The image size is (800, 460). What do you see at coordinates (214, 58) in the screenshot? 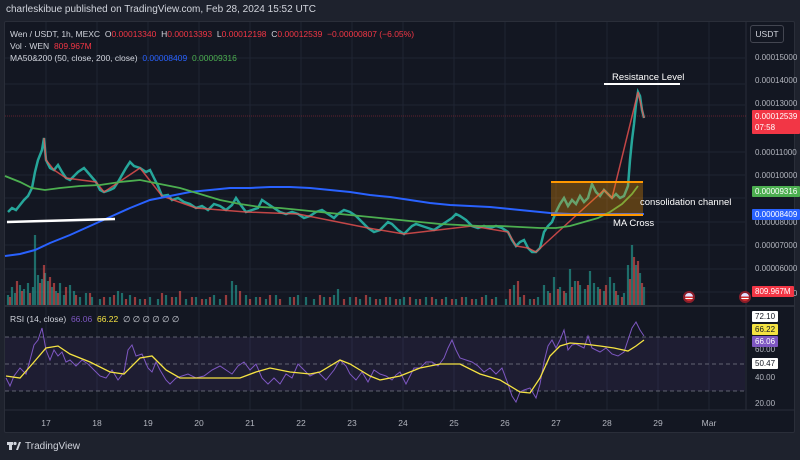
I see `ma200-value: 0.00009316` at bounding box center [214, 58].